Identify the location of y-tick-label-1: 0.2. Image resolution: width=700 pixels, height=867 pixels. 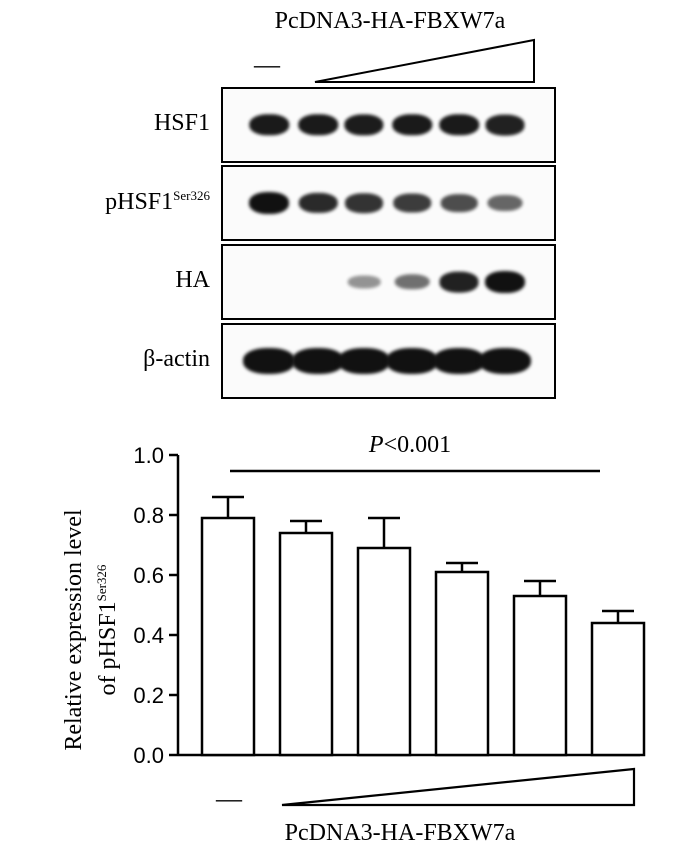
(148, 695).